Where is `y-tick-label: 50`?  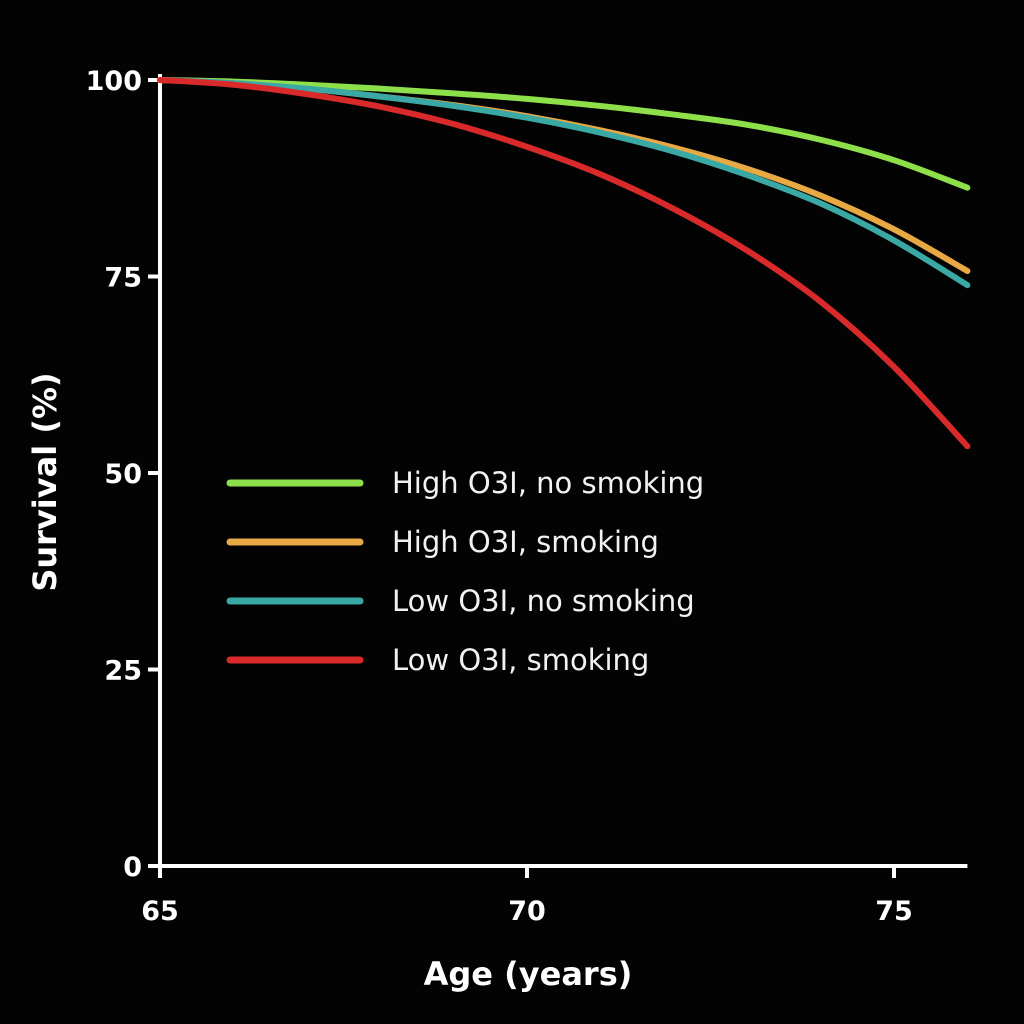 y-tick-label: 50 is located at coordinates (123, 474).